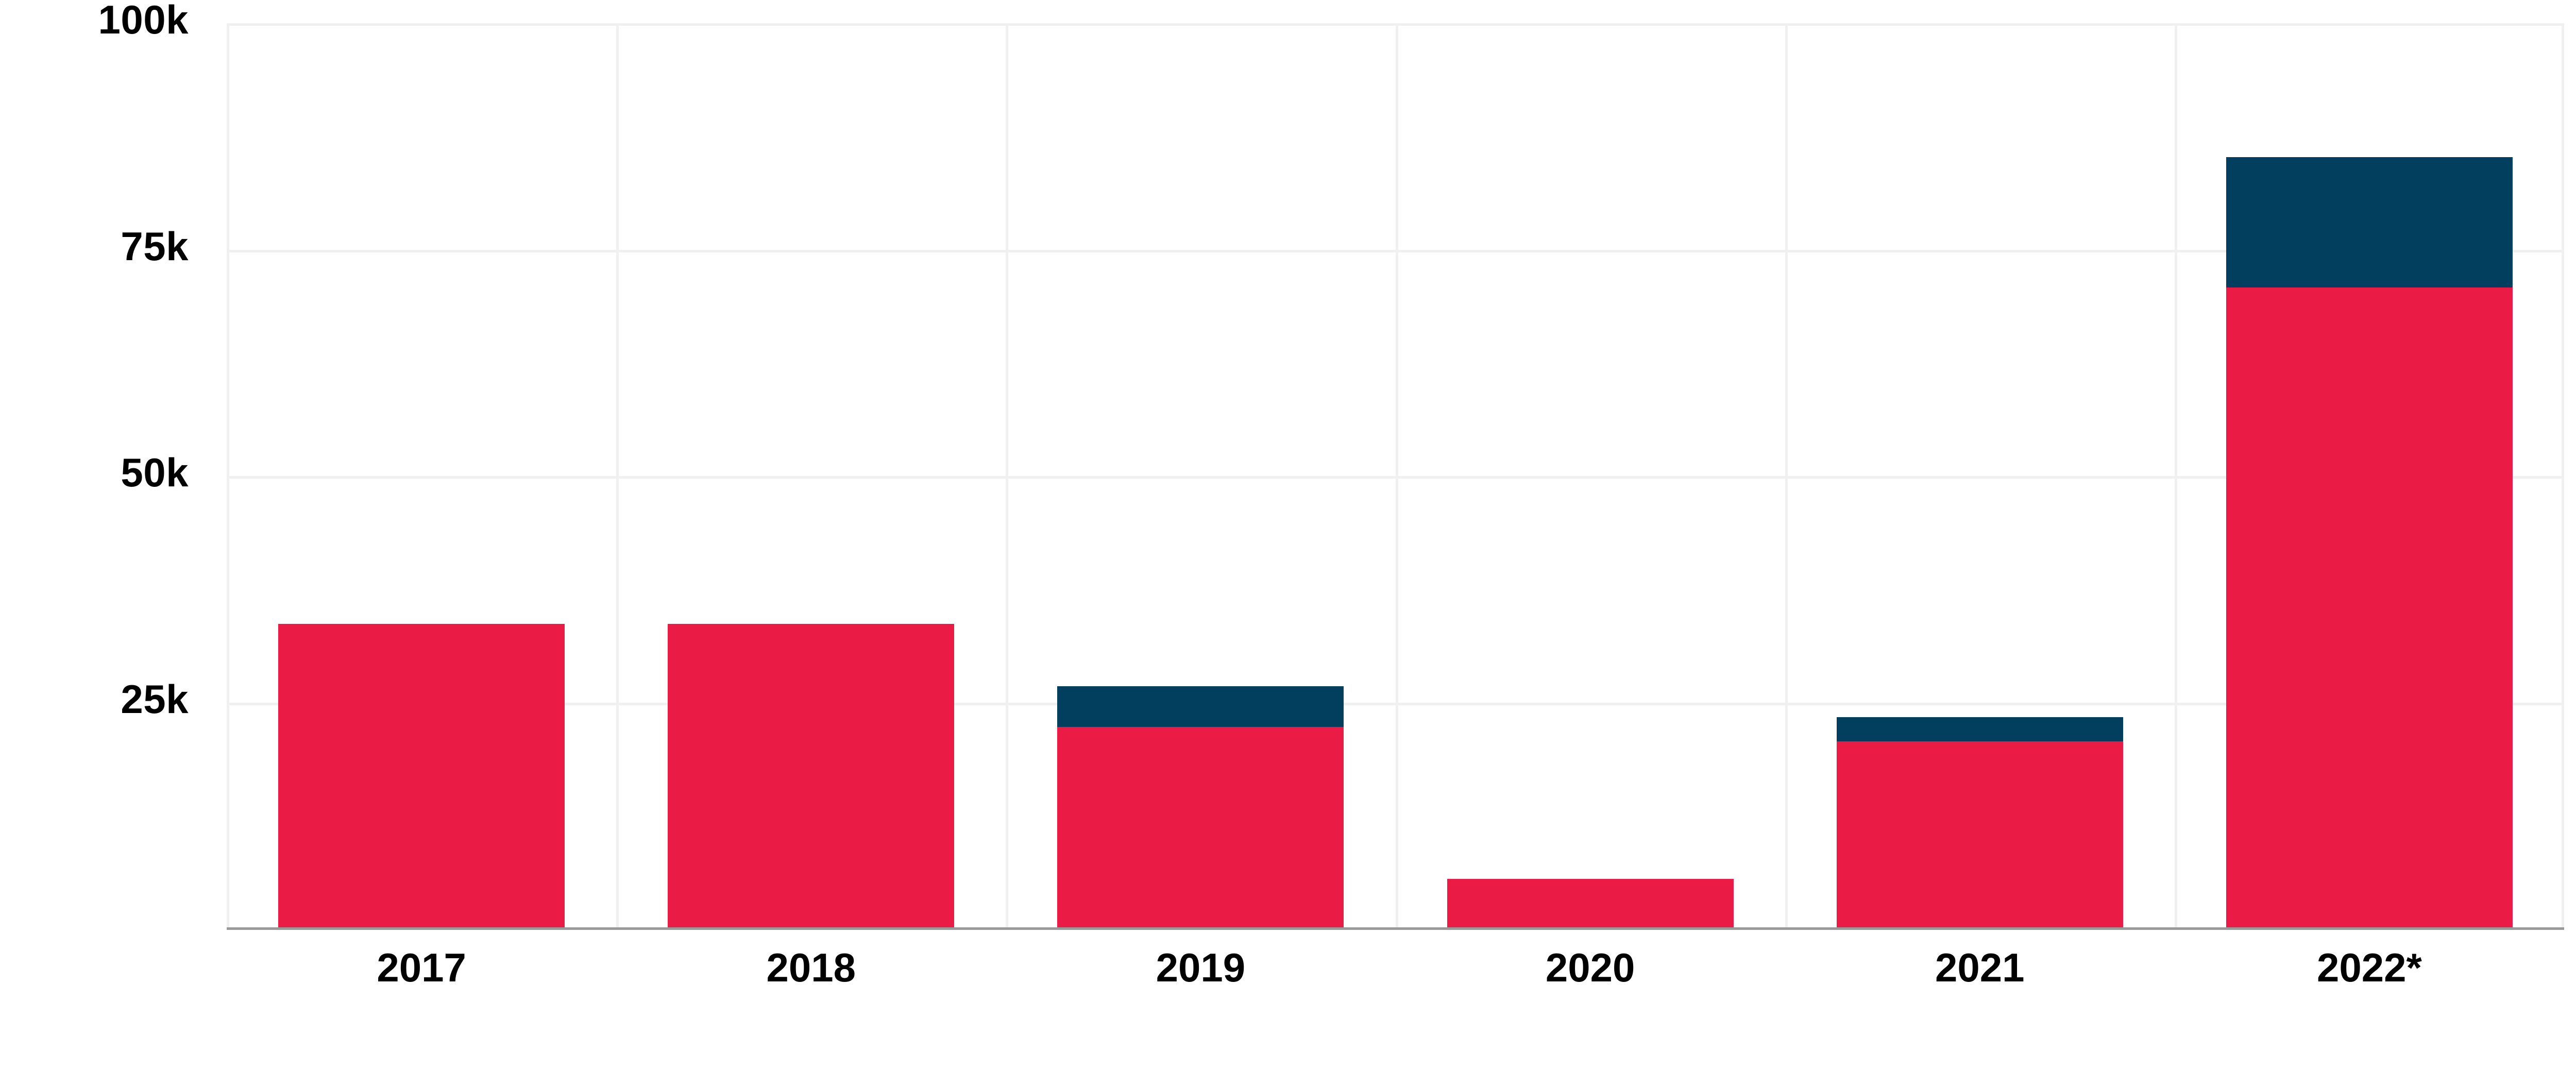  What do you see at coordinates (103, 534) in the screenshot?
I see `y-axis: 100k 75k 50k 25k` at bounding box center [103, 534].